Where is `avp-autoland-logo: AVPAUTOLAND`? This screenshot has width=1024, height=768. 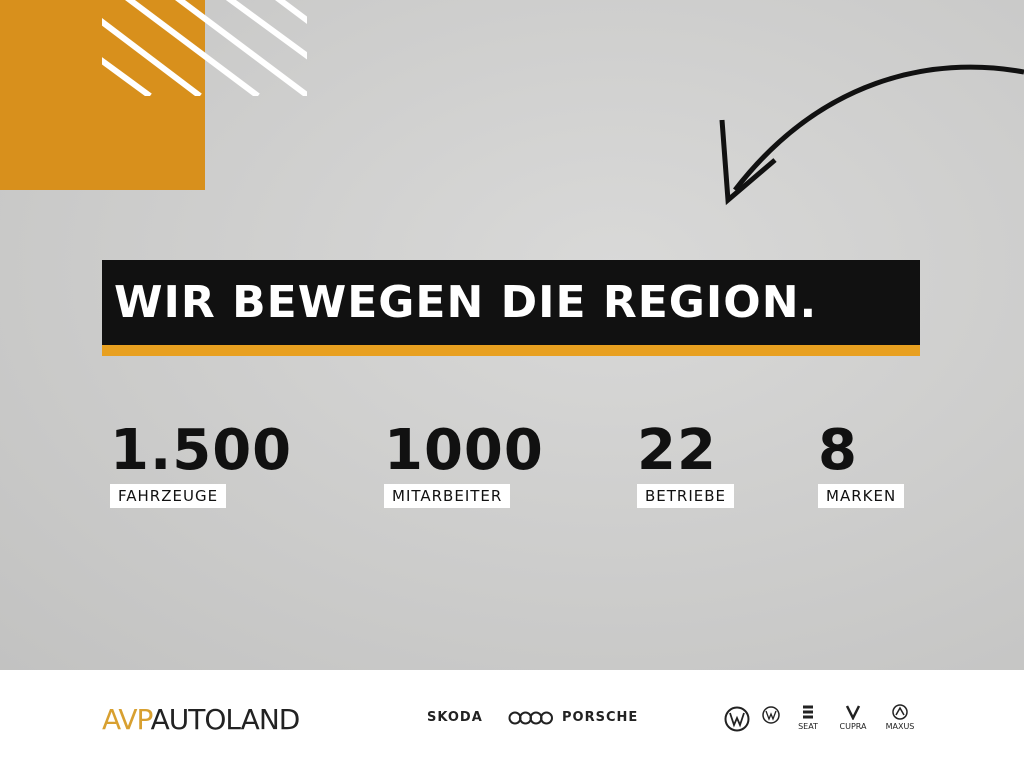 avp-autoland-logo: AVPAUTOLAND is located at coordinates (201, 719).